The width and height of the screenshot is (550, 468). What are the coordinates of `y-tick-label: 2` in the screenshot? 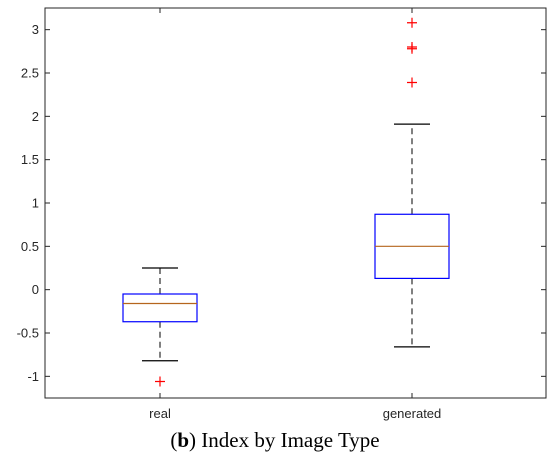 It's located at (35, 116).